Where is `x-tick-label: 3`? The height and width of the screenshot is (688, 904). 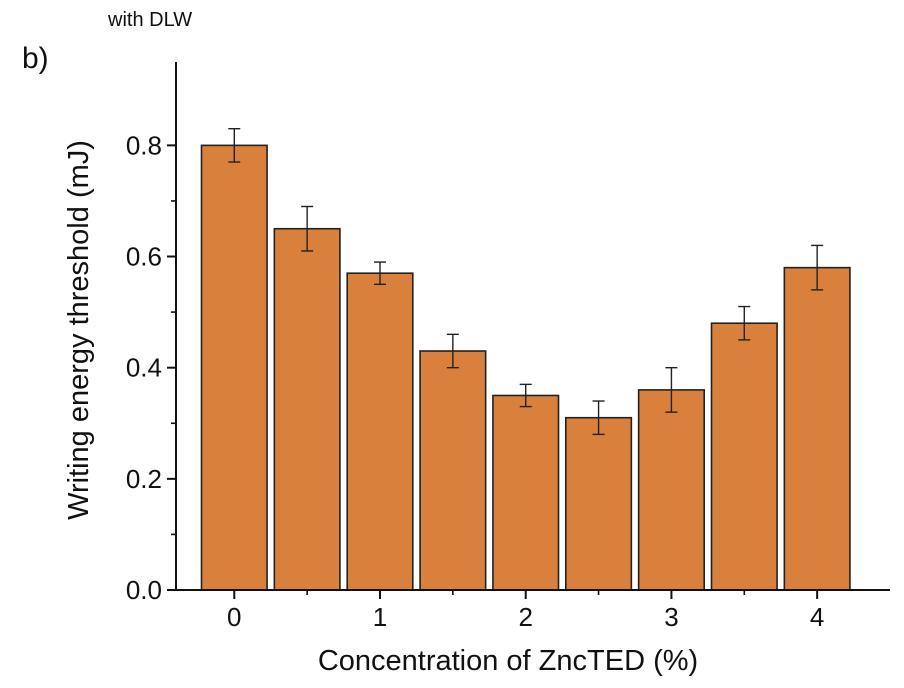 x-tick-label: 3 is located at coordinates (671, 617).